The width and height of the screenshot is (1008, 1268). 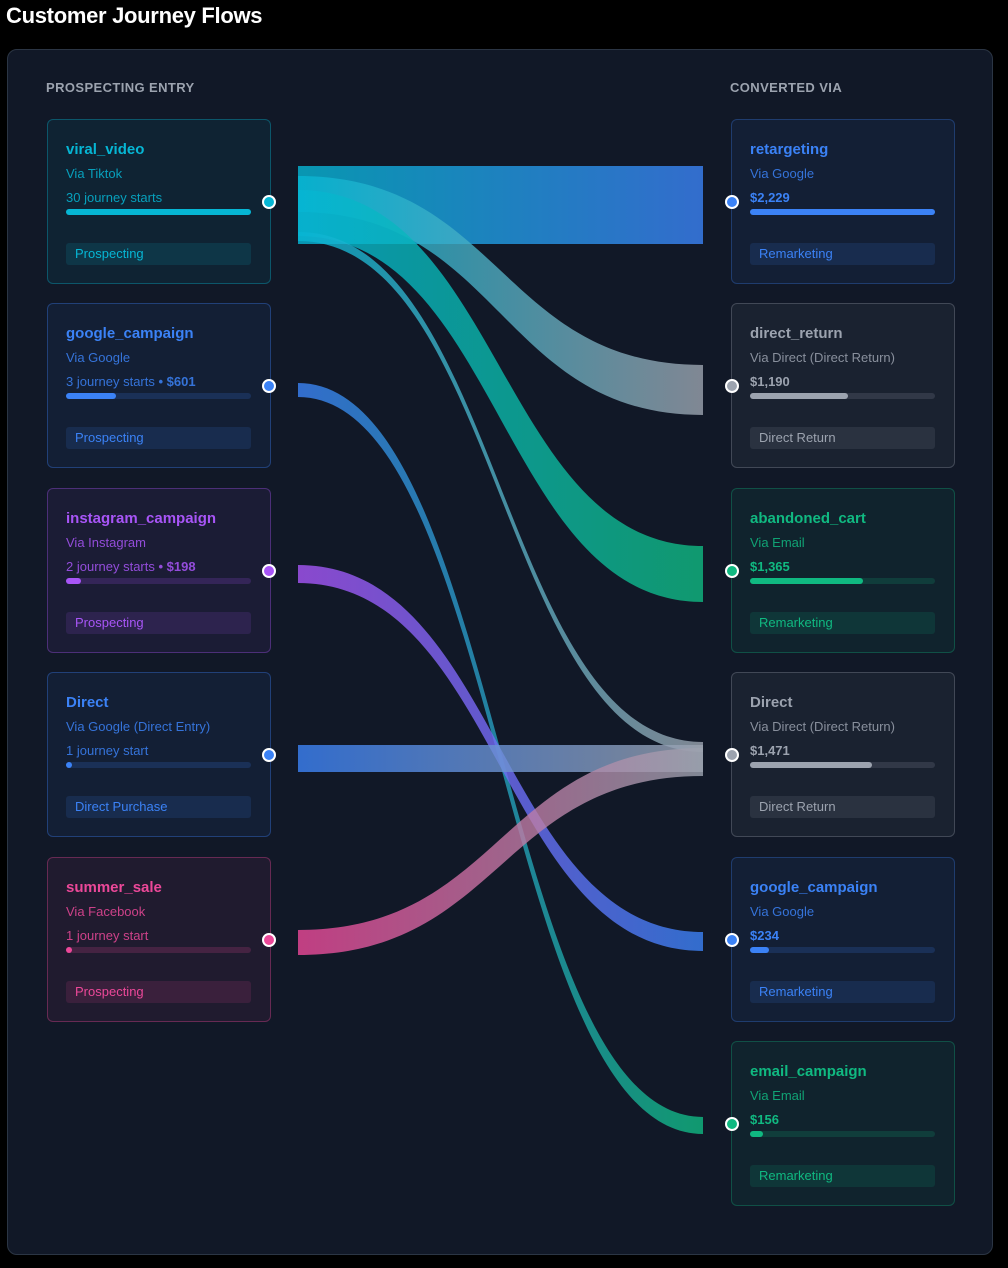 I want to click on flow-viral_video-to-abandoned_cart, so click(x=500, y=396).